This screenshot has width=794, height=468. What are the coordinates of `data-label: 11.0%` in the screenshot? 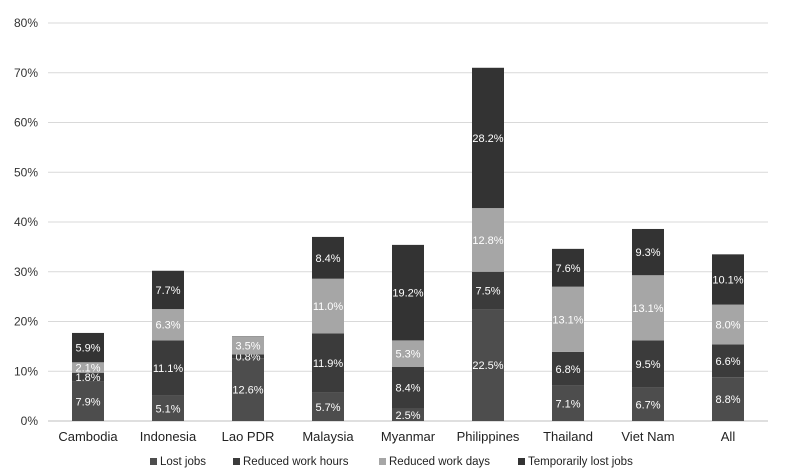 It's located at (328, 307).